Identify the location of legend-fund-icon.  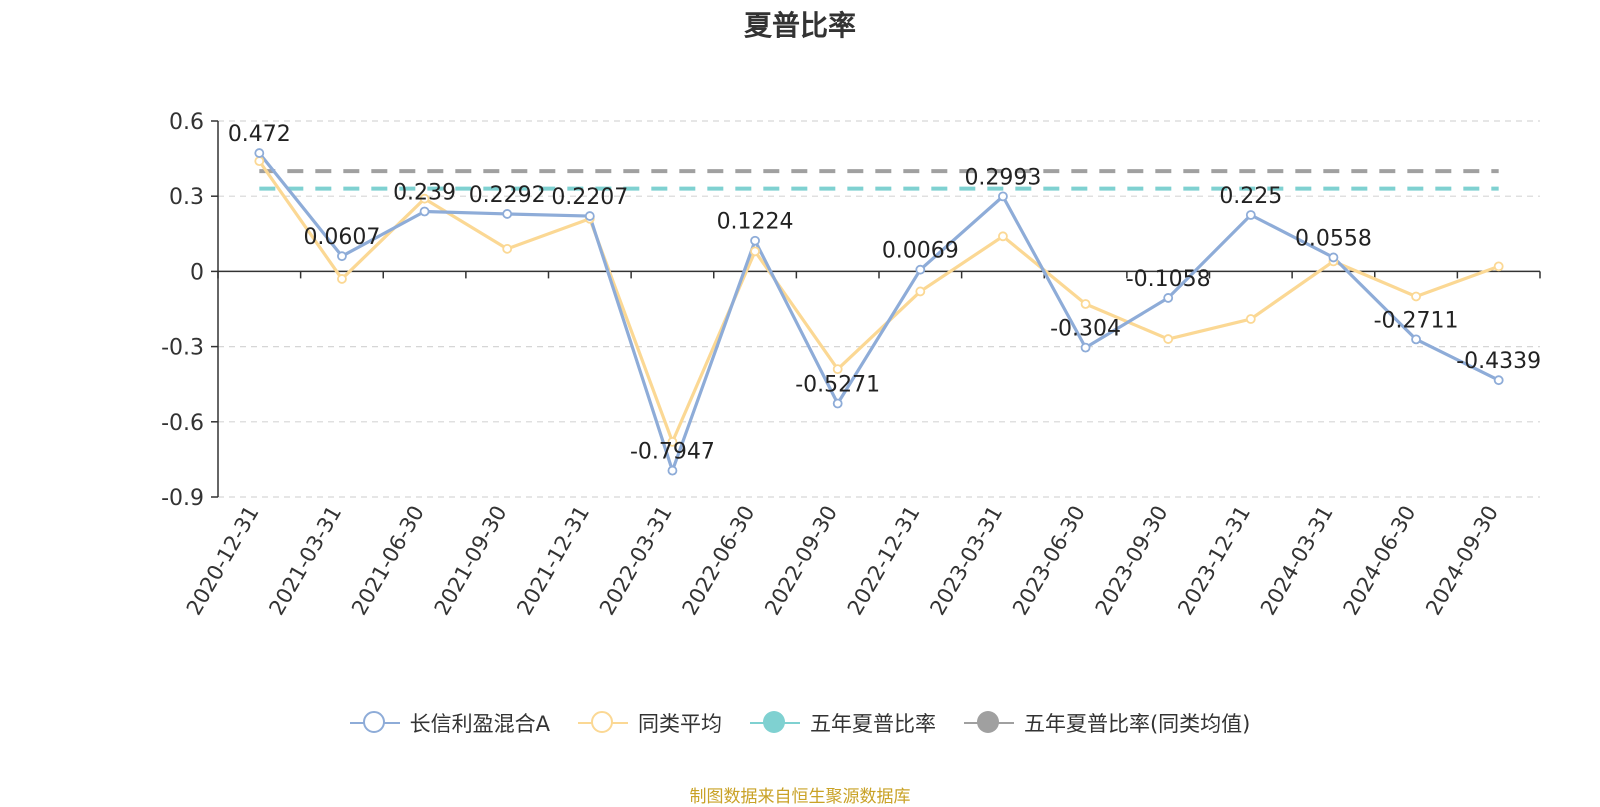
(374, 723).